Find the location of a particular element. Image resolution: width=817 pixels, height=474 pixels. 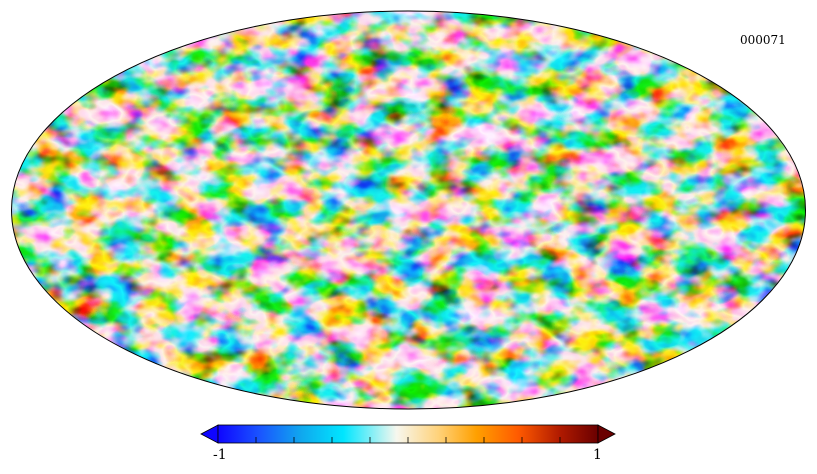

colorbar-ticks is located at coordinates (408, 440).